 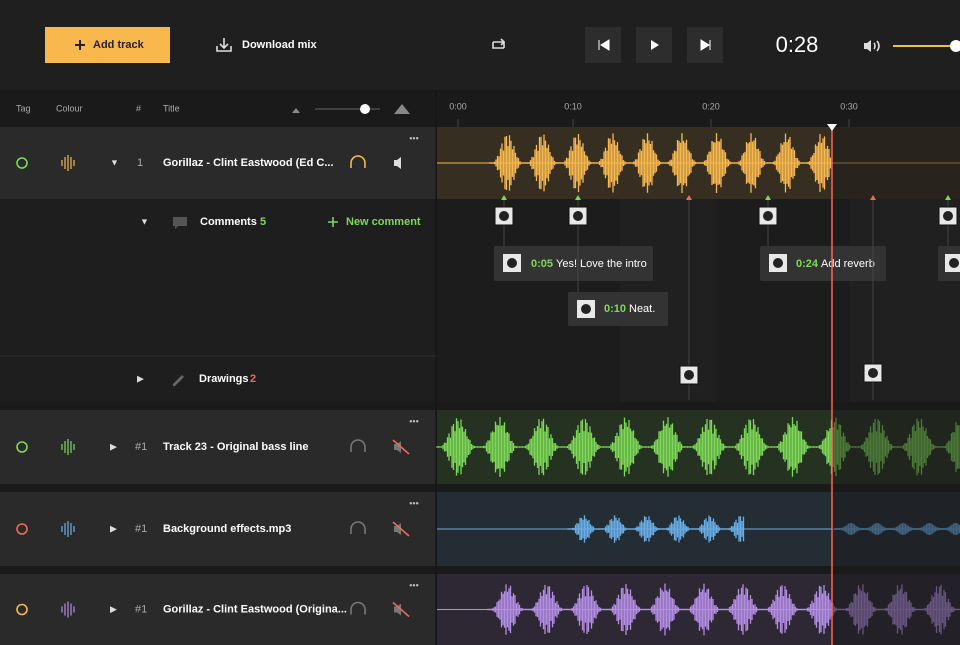 I want to click on download-mix-label: Download mix, so click(x=279, y=45).